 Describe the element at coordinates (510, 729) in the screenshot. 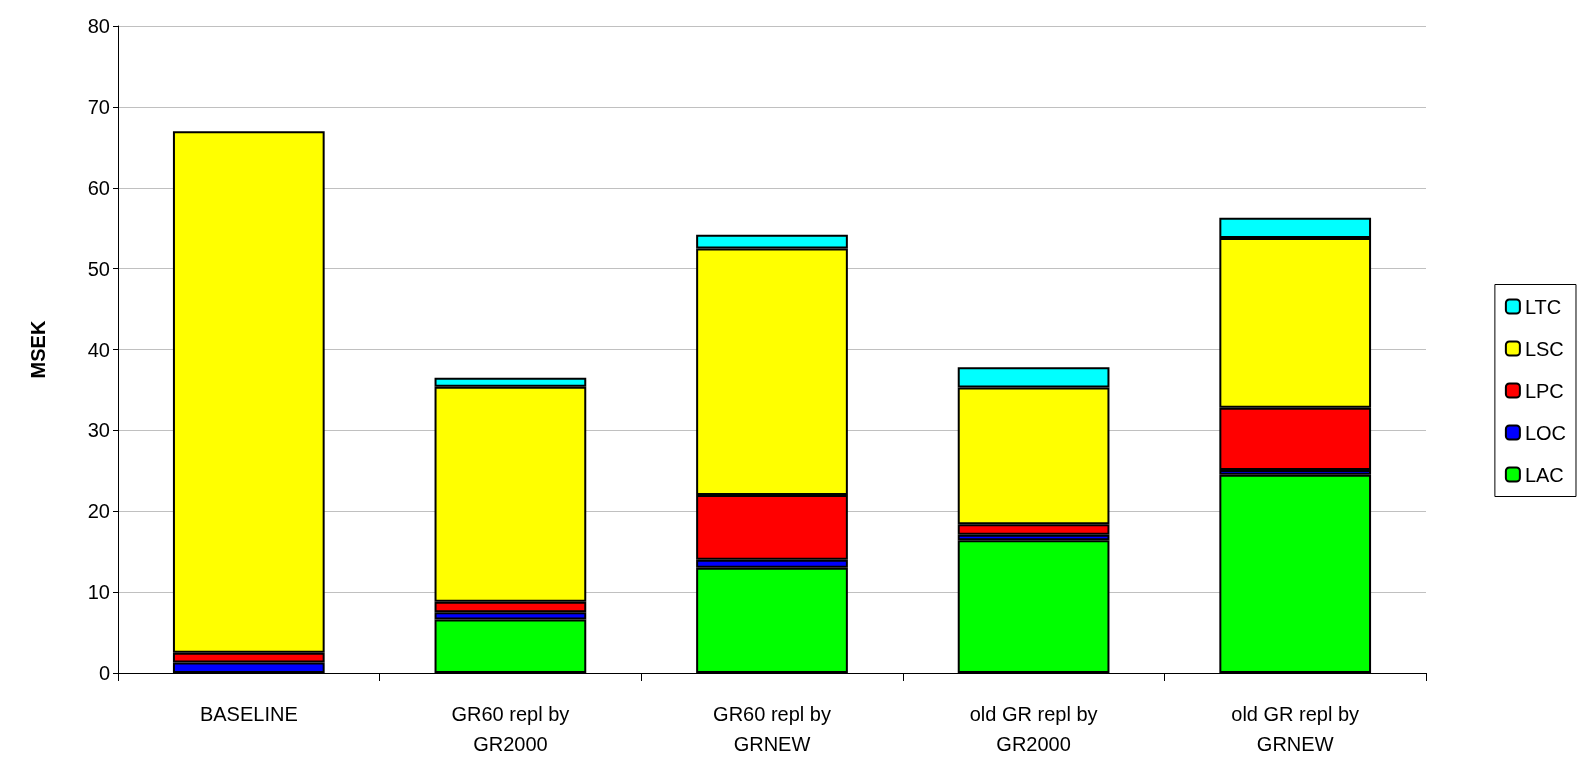

I see `x-tick-label: GR60 repl by GR2000` at that location.